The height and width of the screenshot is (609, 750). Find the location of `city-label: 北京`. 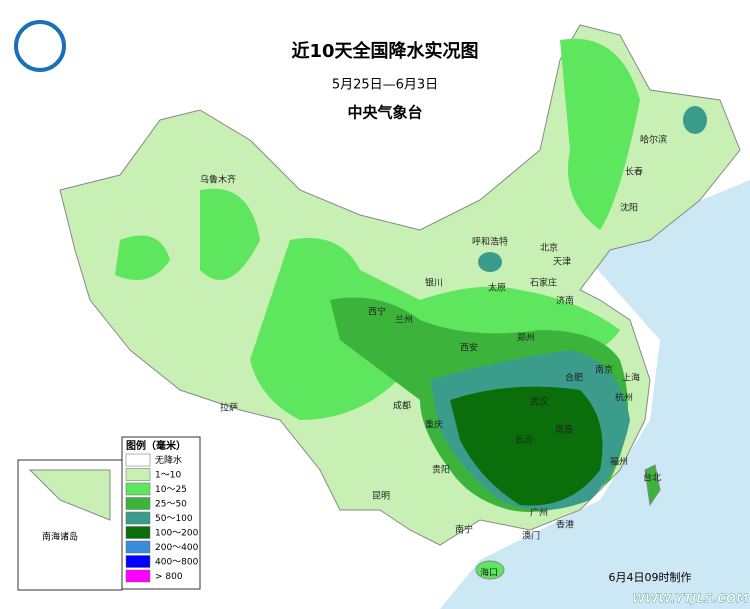

city-label: 北京 is located at coordinates (549, 248).